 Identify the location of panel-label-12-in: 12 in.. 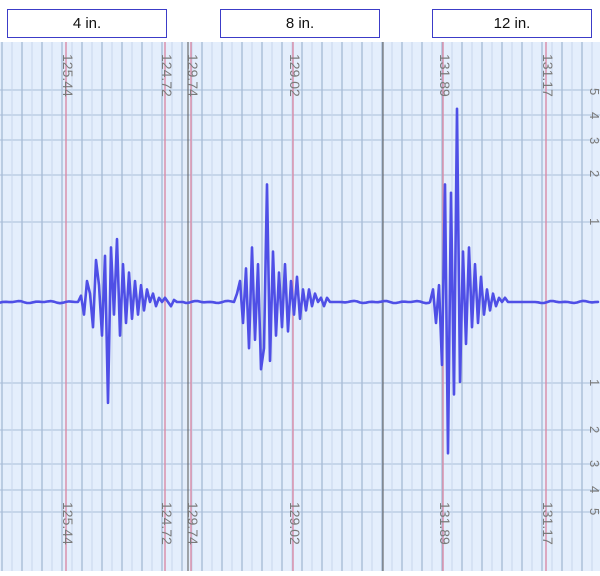
(512, 23).